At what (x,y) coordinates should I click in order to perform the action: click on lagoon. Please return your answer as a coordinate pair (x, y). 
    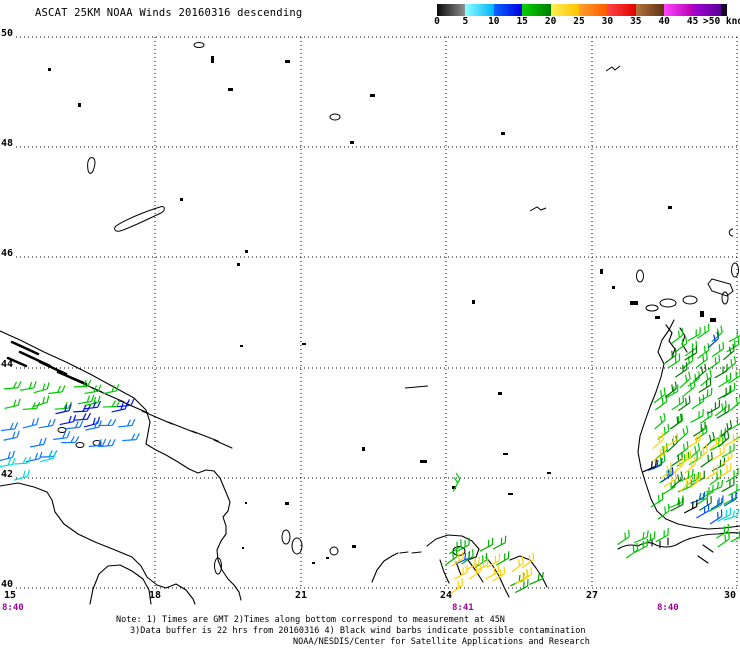
    Looking at the image, I should click on (690, 300).